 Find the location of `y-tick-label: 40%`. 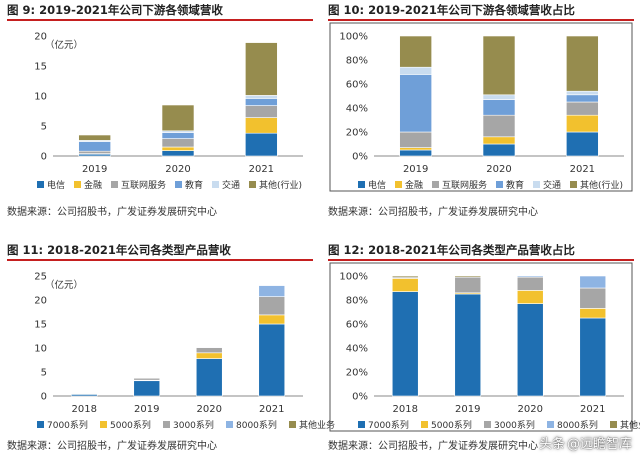

y-tick-label: 40% is located at coordinates (357, 109).